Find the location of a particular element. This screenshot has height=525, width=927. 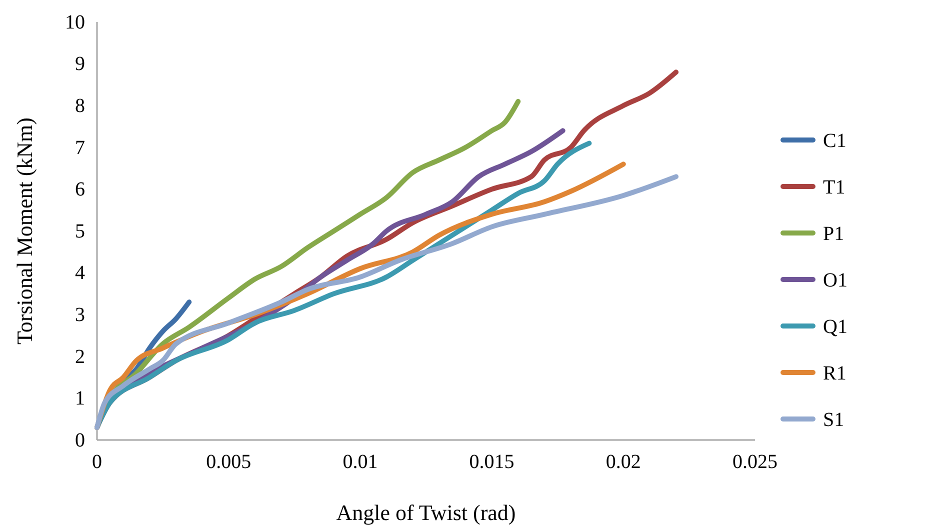

y-tick-label: 7 is located at coordinates (80, 147).